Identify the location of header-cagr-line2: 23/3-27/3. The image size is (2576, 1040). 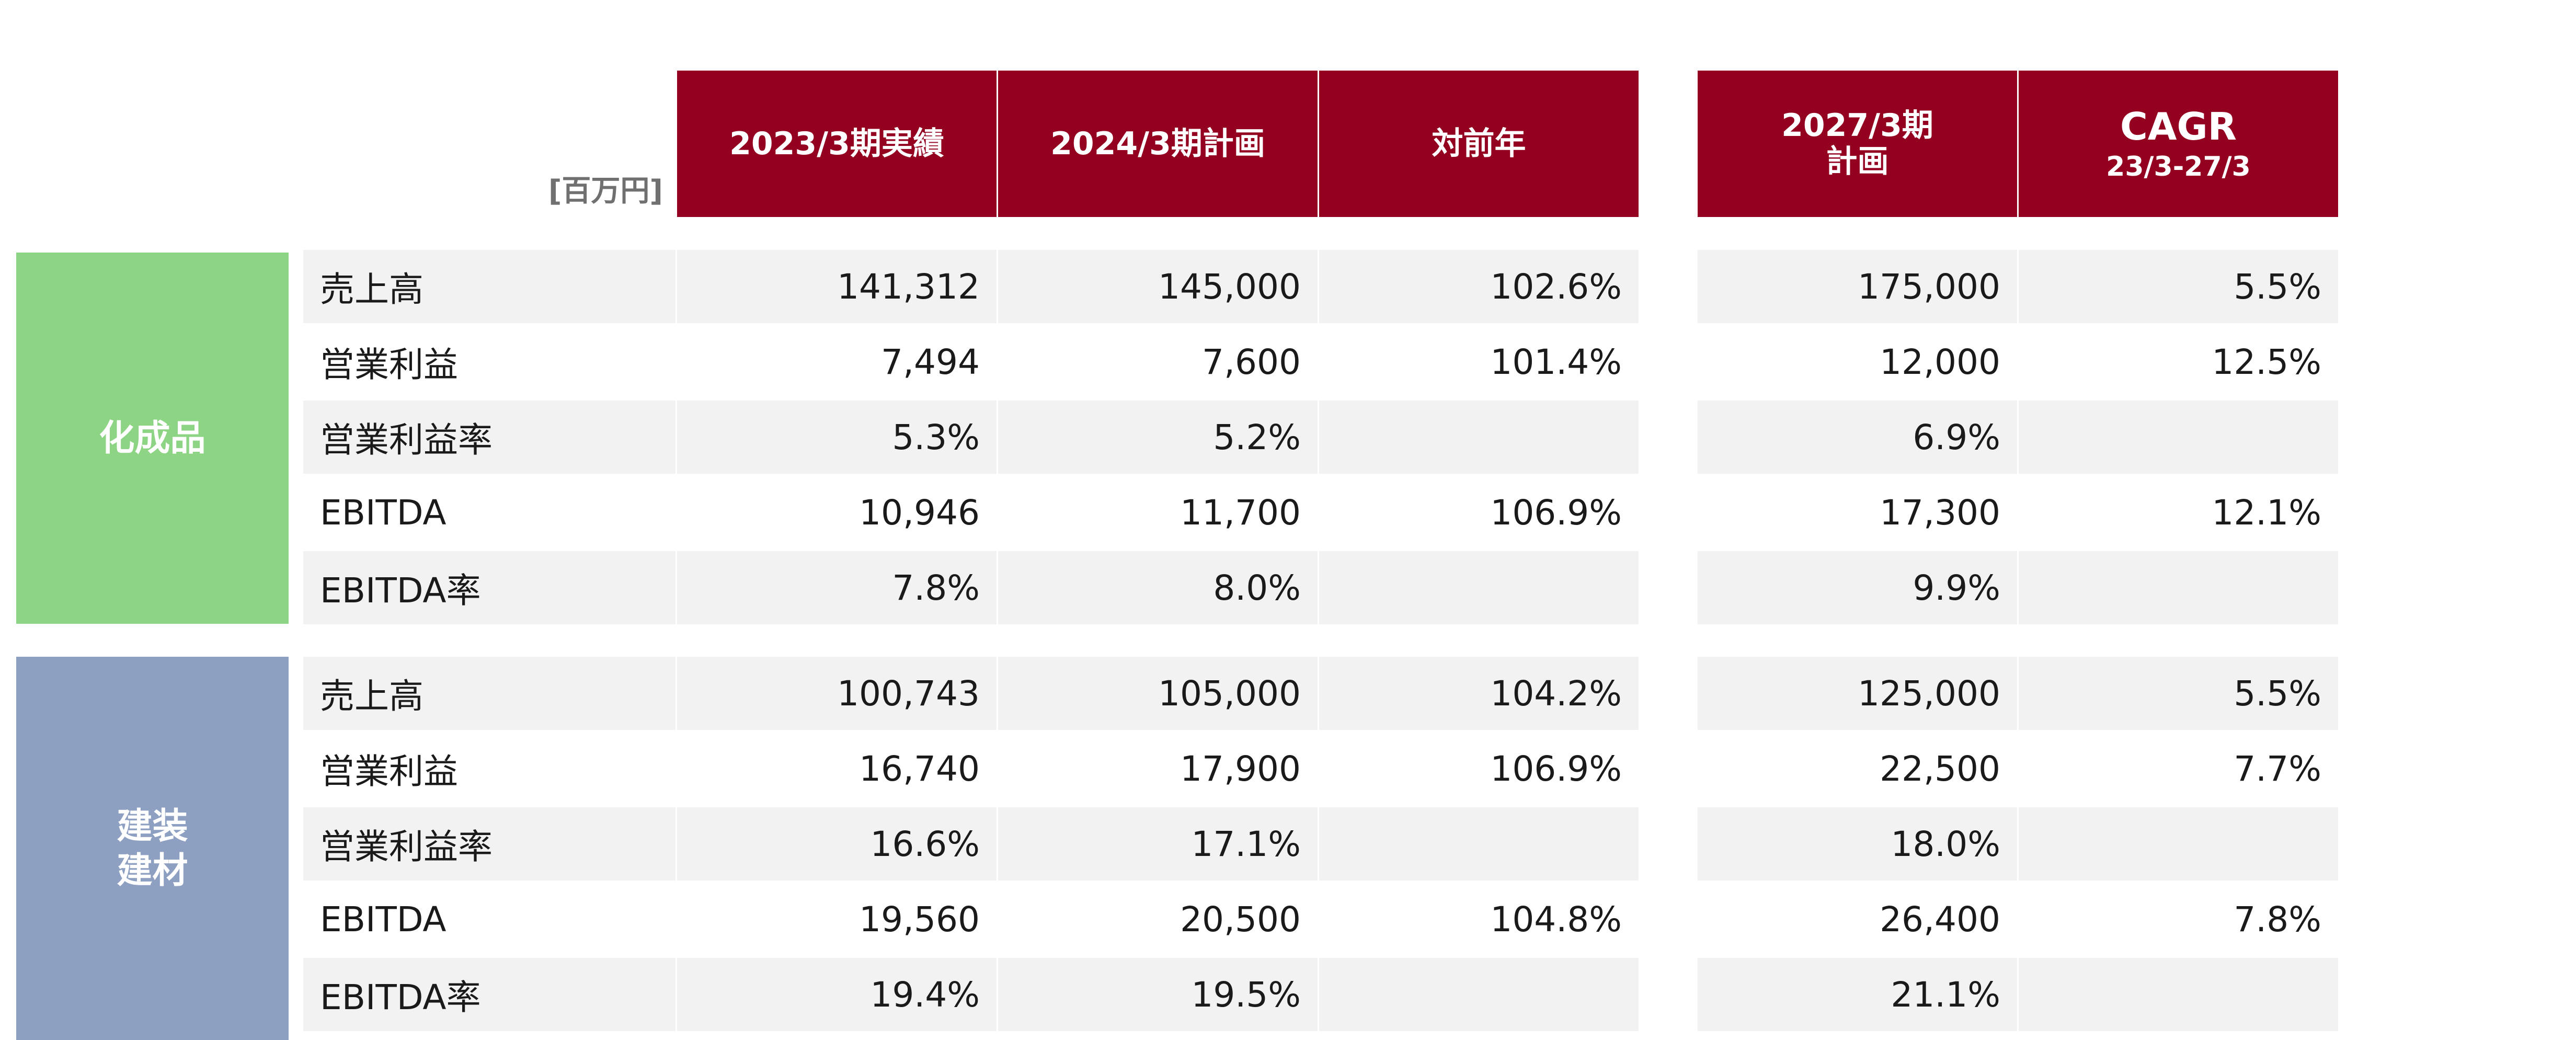
(2178, 167).